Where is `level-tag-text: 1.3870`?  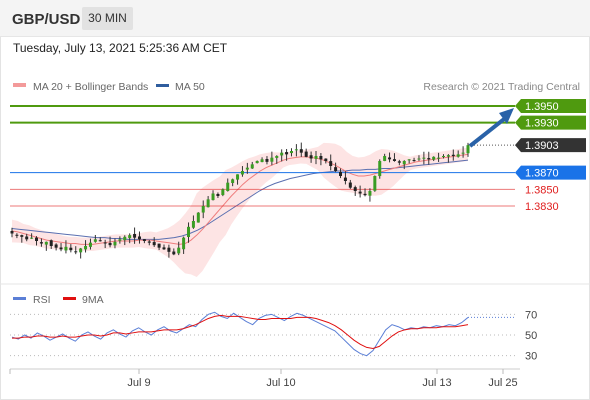
level-tag-text: 1.3870 is located at coordinates (542, 174).